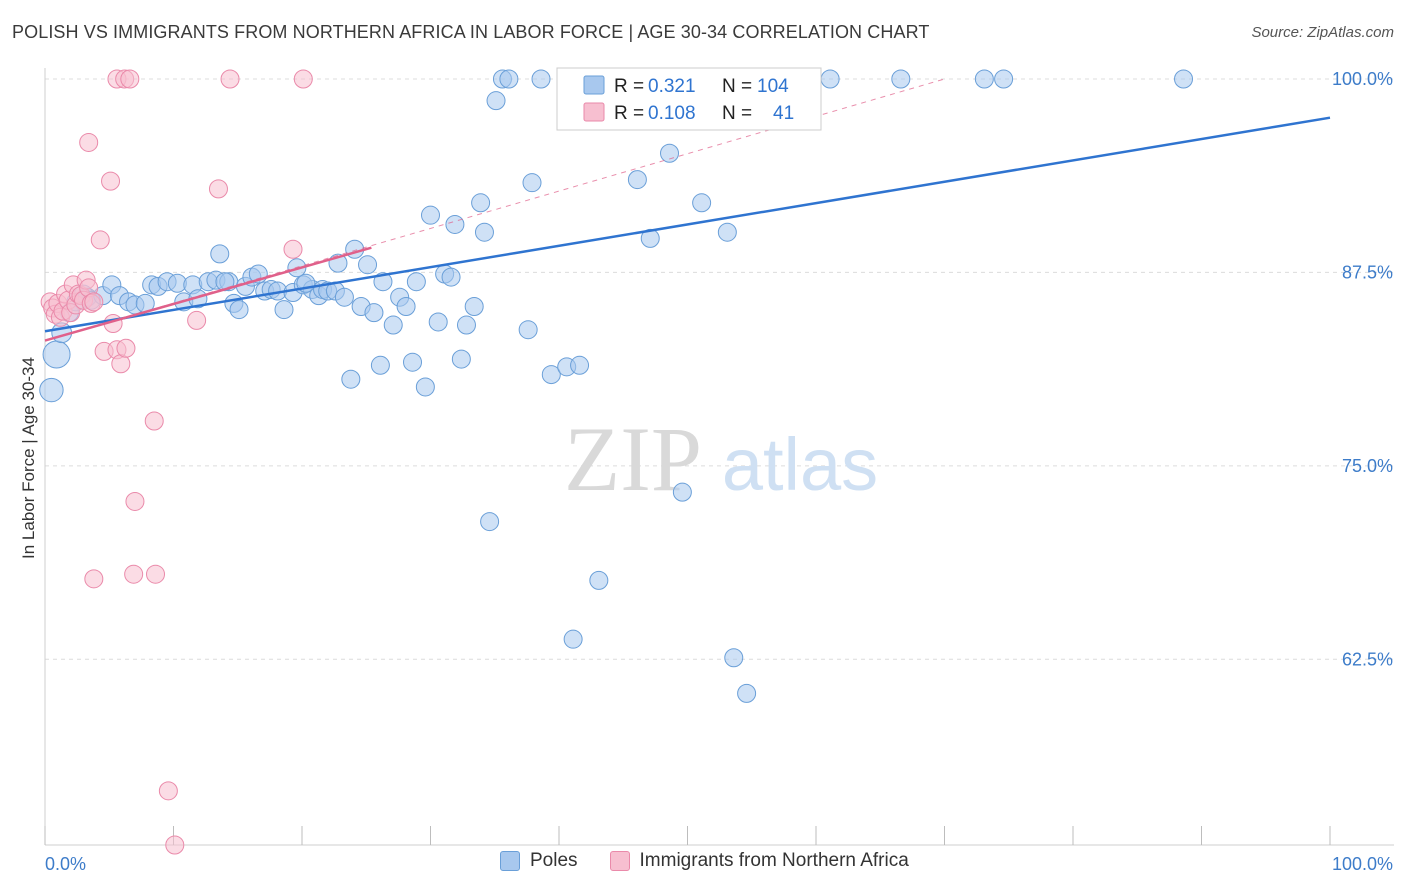 Image resolution: width=1406 pixels, height=892 pixels. What do you see at coordinates (800, 464) in the screenshot?
I see `watermark-atlas: atlas` at bounding box center [800, 464].